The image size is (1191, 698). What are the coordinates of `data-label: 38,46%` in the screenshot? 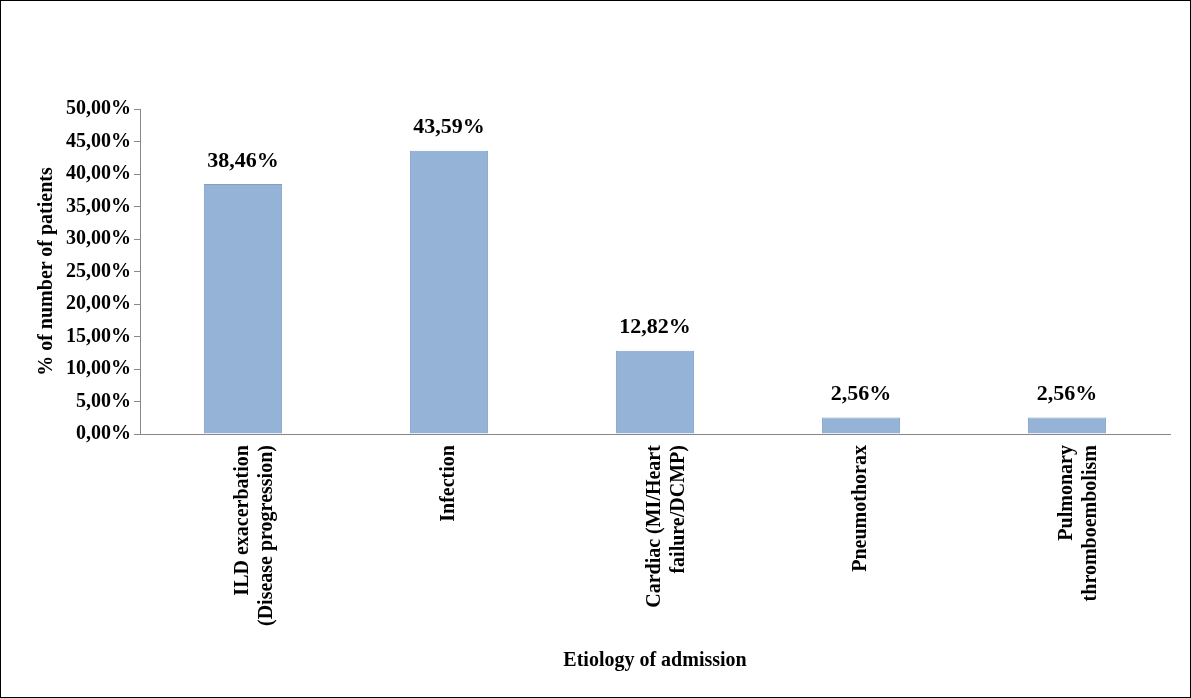 It's located at (243, 159).